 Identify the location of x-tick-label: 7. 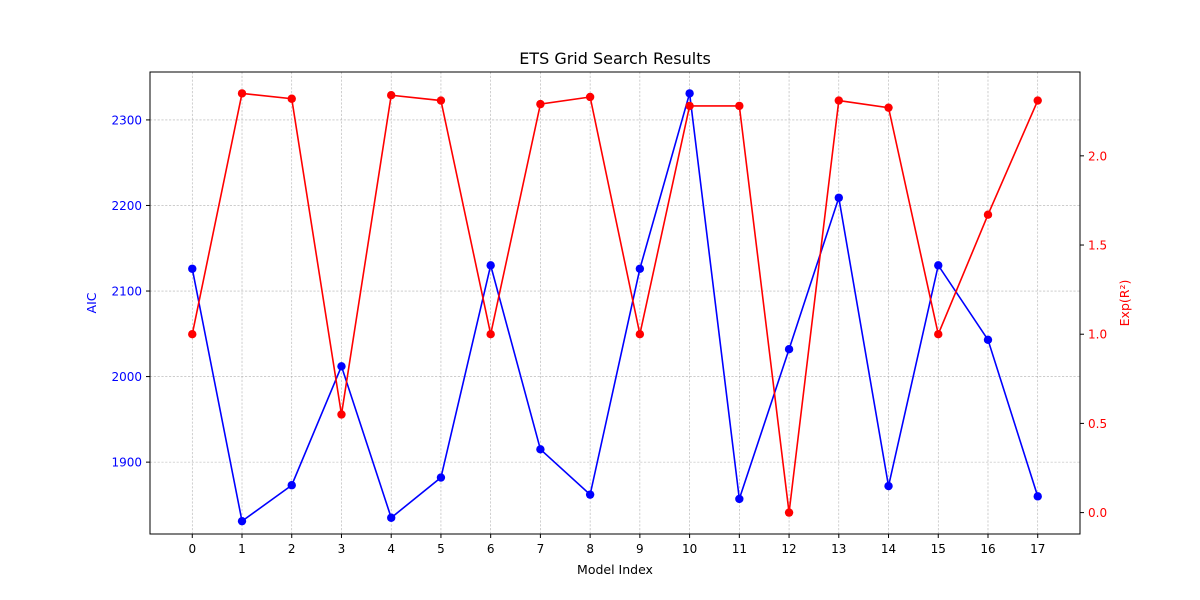
(541, 549).